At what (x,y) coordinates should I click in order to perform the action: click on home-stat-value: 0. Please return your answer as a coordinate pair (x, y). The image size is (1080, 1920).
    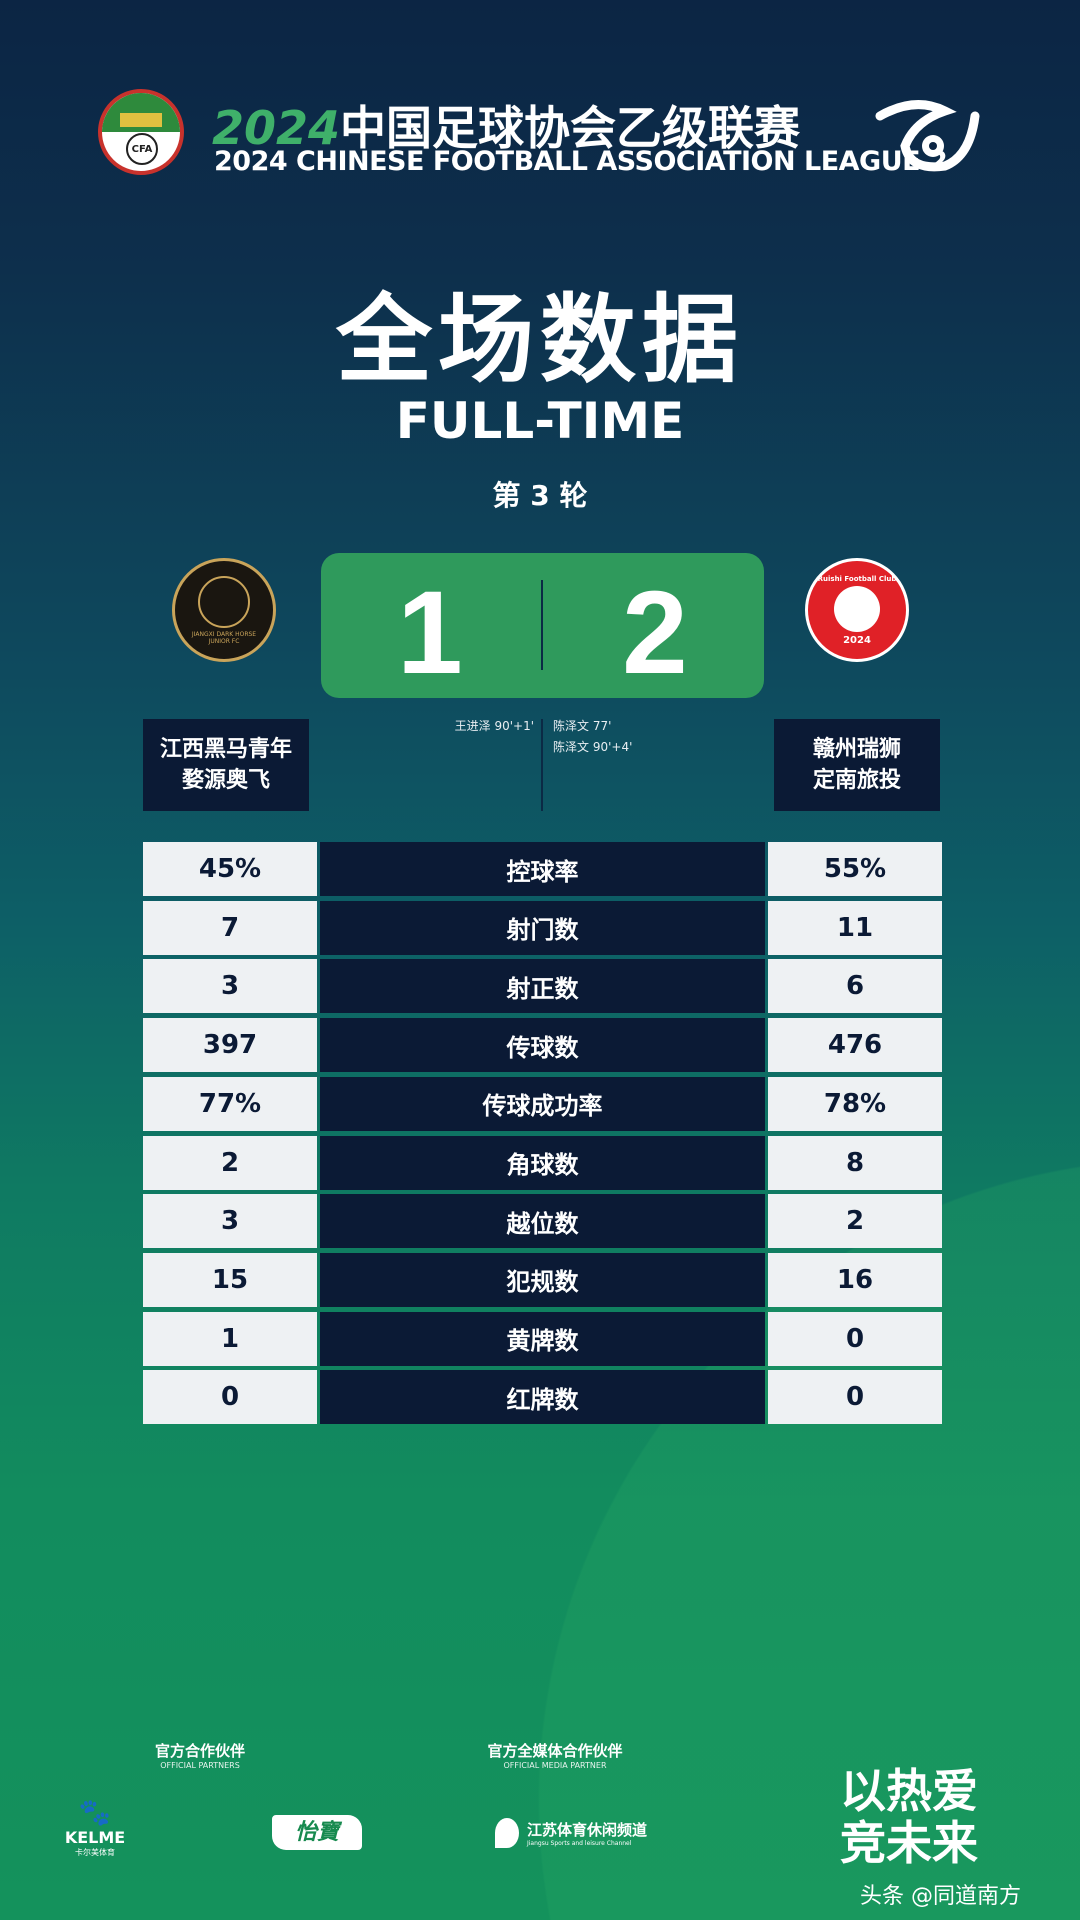
    Looking at the image, I should click on (230, 1397).